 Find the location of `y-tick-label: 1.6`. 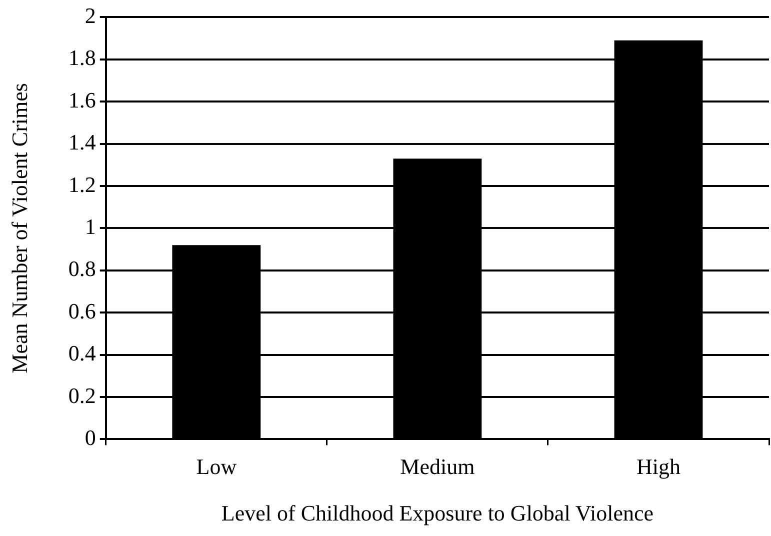

y-tick-label: 1.6 is located at coordinates (82, 99).